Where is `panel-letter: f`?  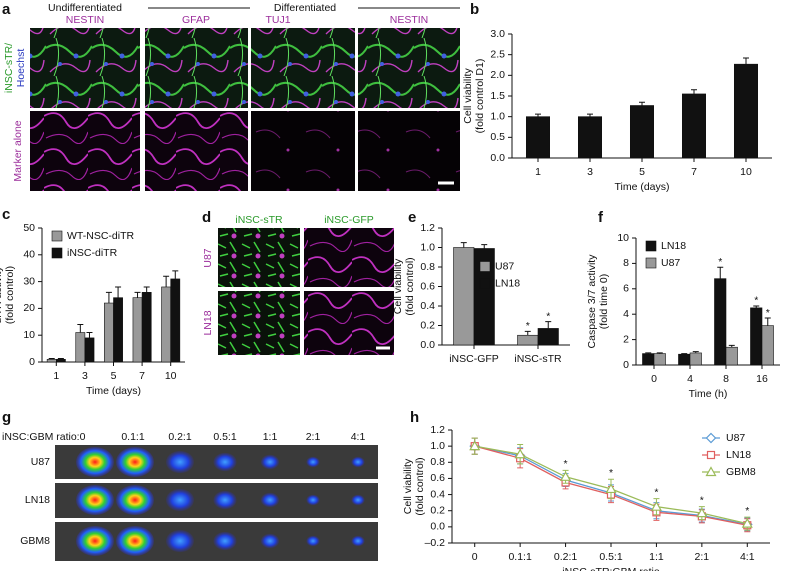 panel-letter: f is located at coordinates (601, 217).